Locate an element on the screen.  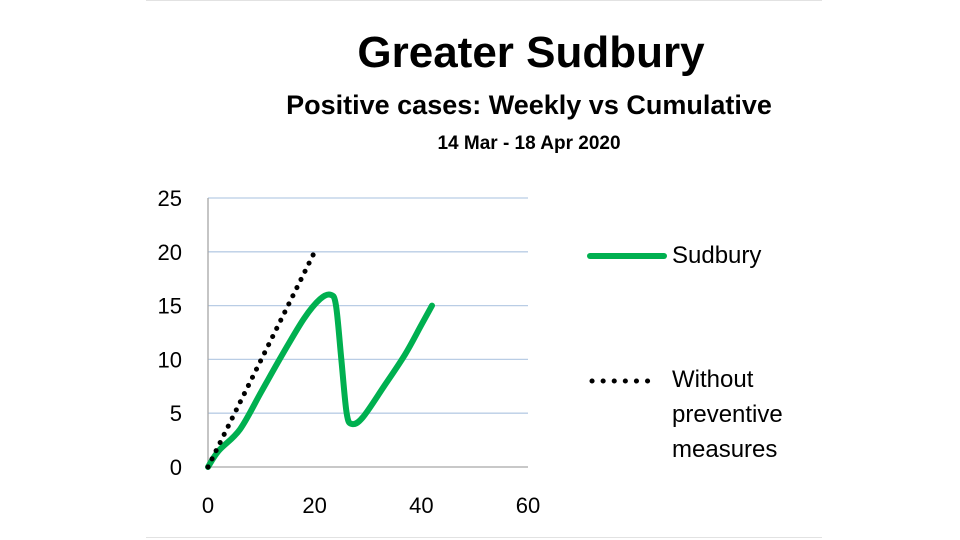
series-line-sudbury is located at coordinates (320, 380).